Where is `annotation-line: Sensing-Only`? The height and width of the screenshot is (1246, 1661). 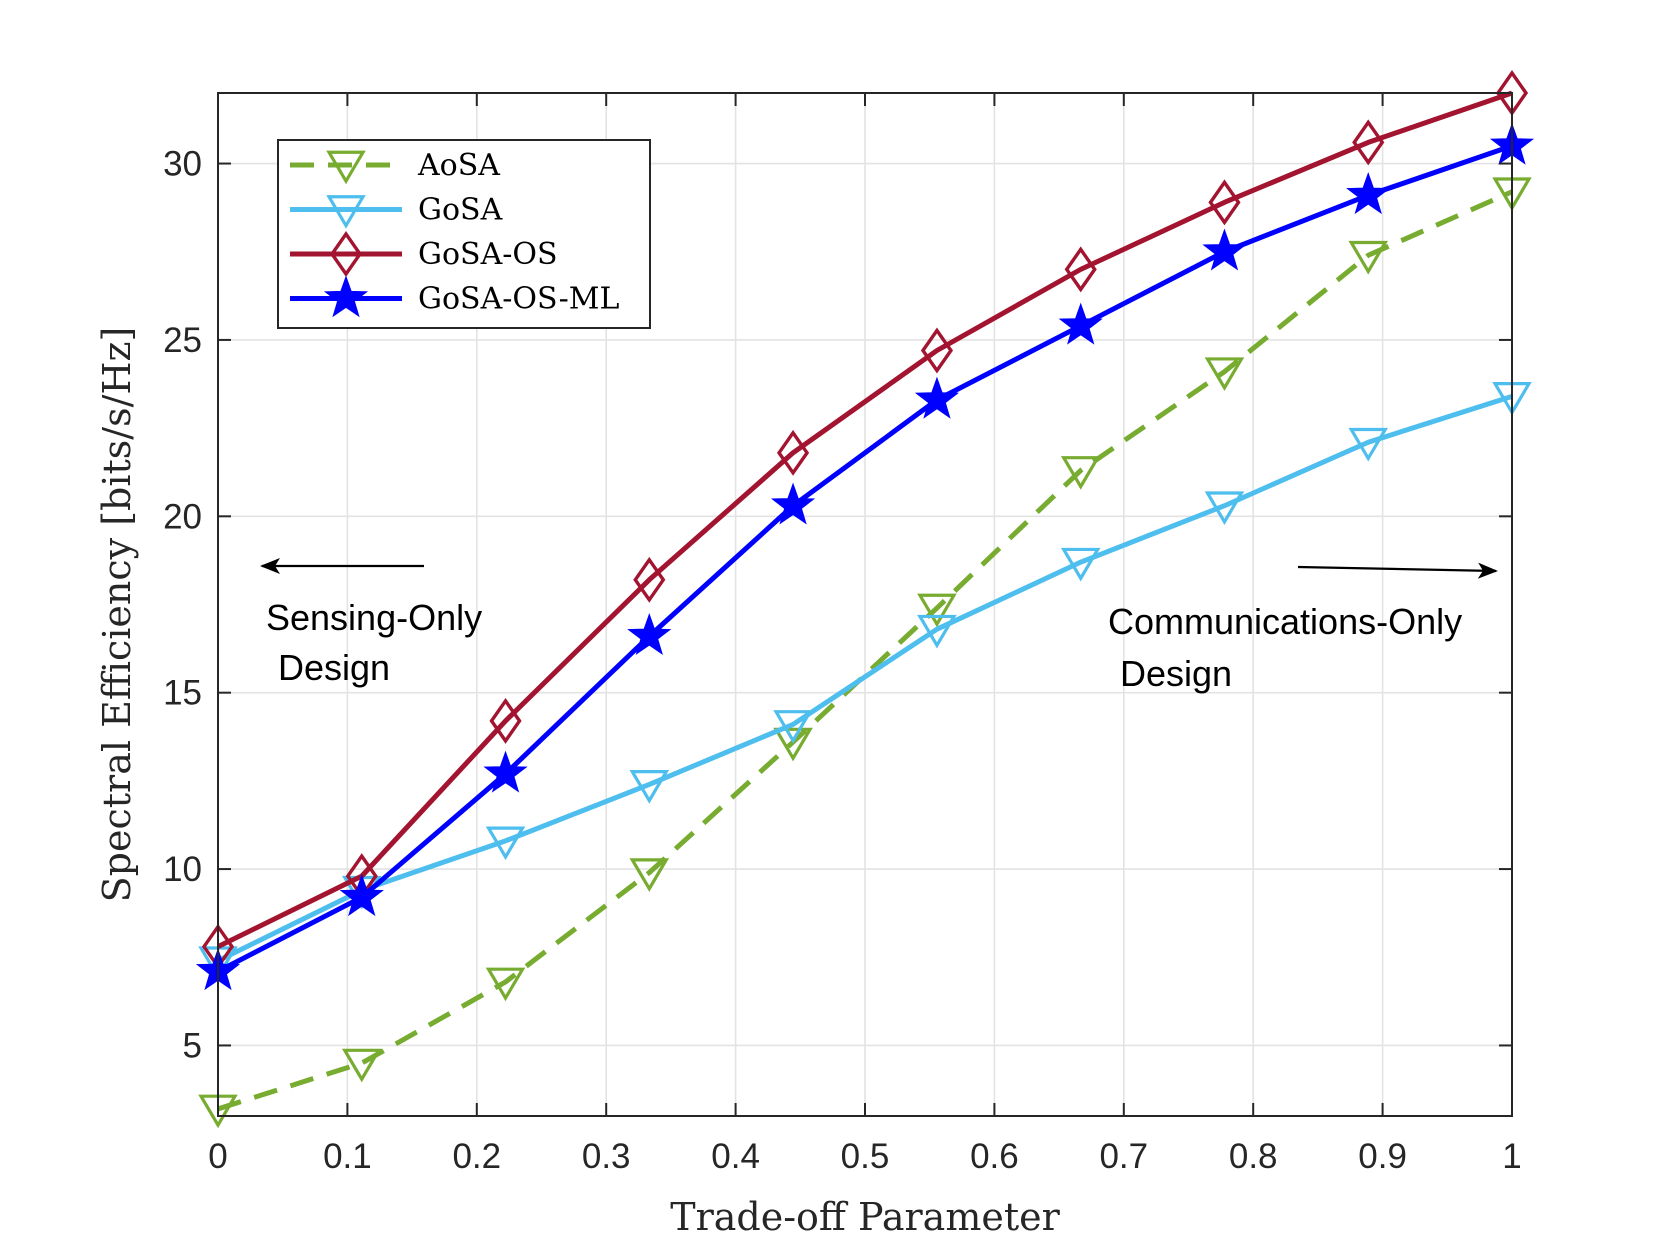 annotation-line: Sensing-Only is located at coordinates (374, 617).